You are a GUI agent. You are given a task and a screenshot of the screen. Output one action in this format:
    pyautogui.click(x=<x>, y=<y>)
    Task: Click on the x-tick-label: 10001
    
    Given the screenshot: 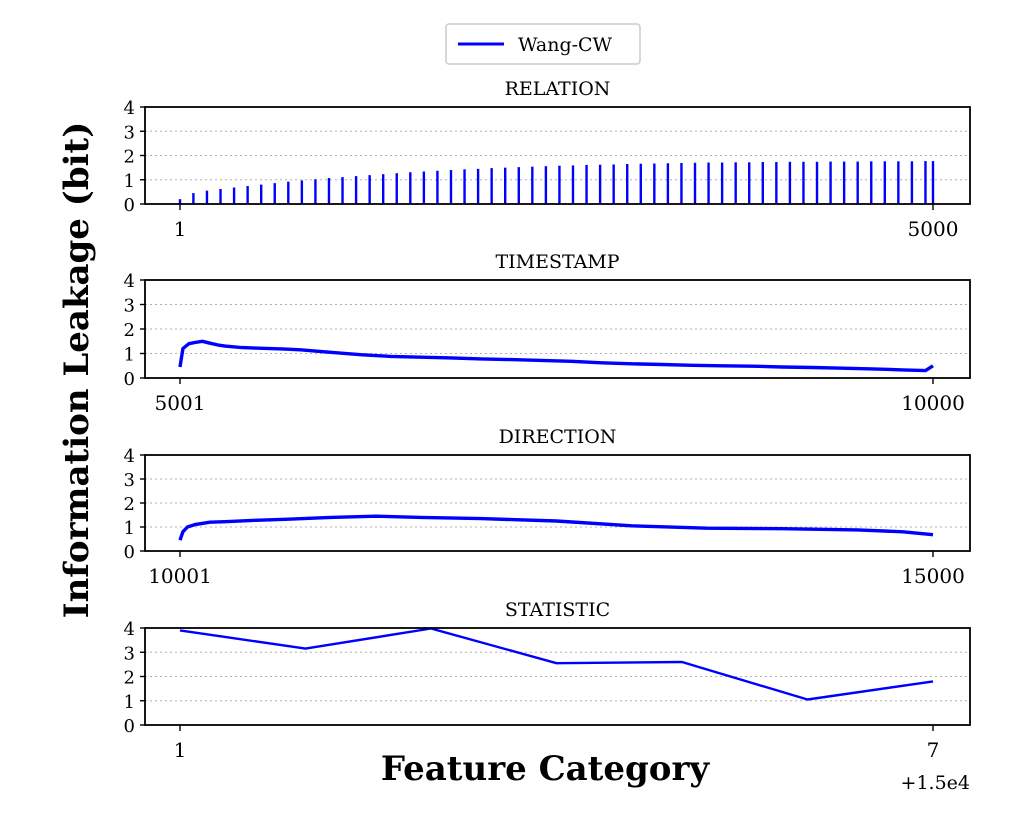 What is the action you would take?
    pyautogui.click(x=180, y=576)
    